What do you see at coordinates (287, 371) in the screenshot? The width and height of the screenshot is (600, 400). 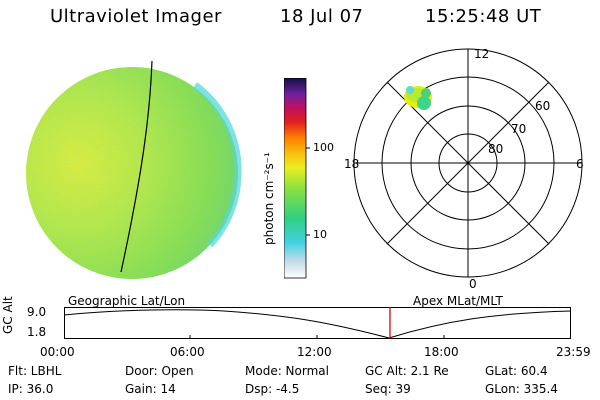 I see `mode-value: Mode: Normal` at bounding box center [287, 371].